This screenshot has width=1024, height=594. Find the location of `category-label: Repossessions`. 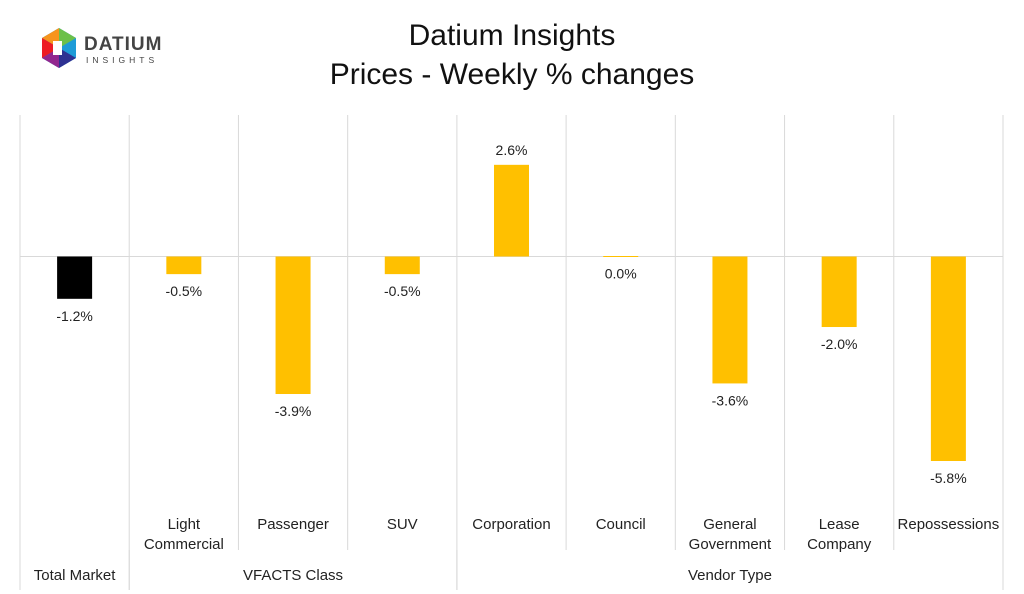

category-label: Repossessions is located at coordinates (949, 524).